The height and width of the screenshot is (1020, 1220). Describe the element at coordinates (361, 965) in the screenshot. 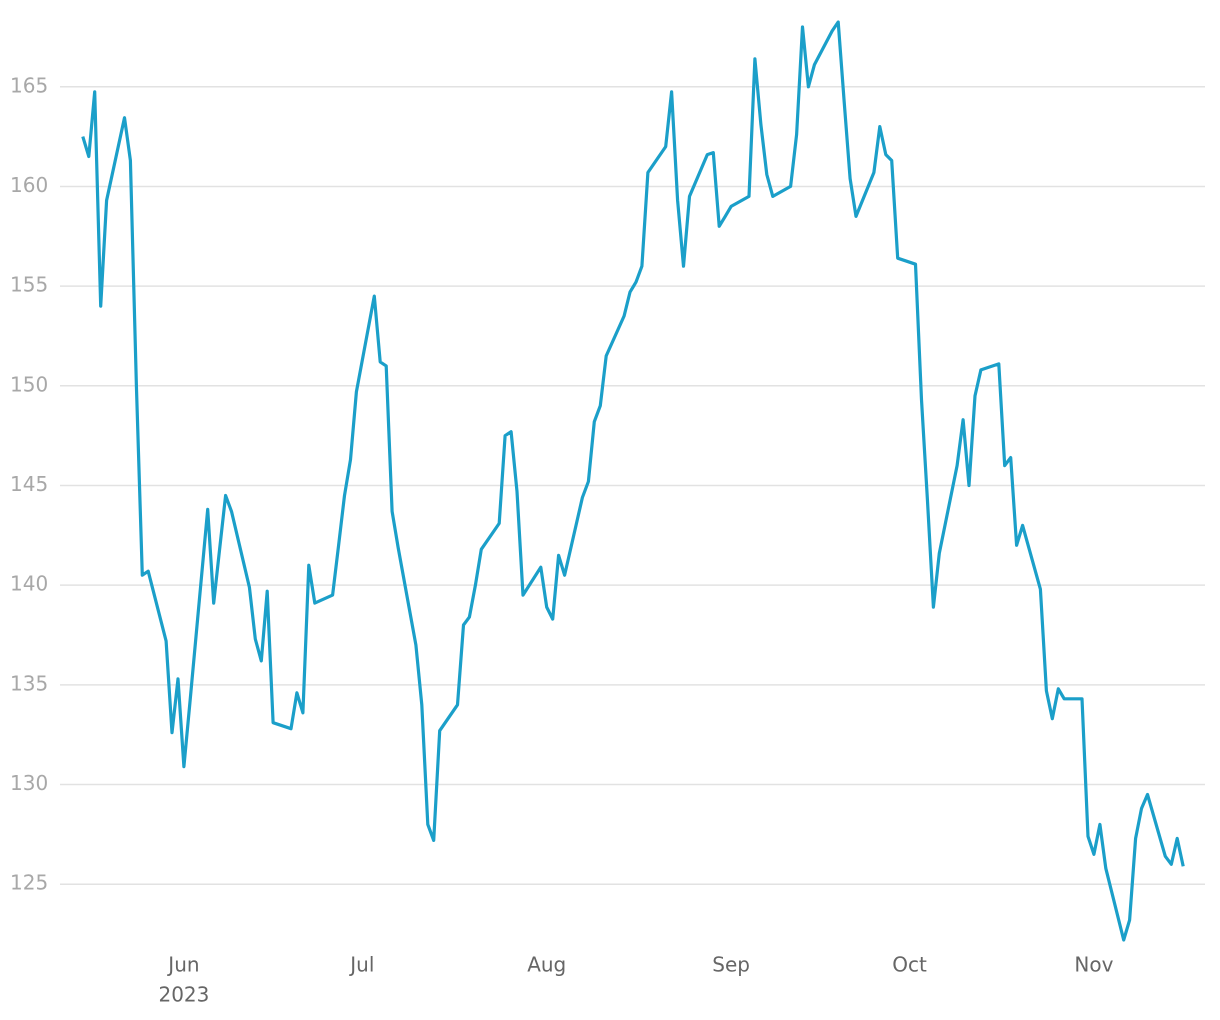

I see `x-tick-label: Jul` at that location.